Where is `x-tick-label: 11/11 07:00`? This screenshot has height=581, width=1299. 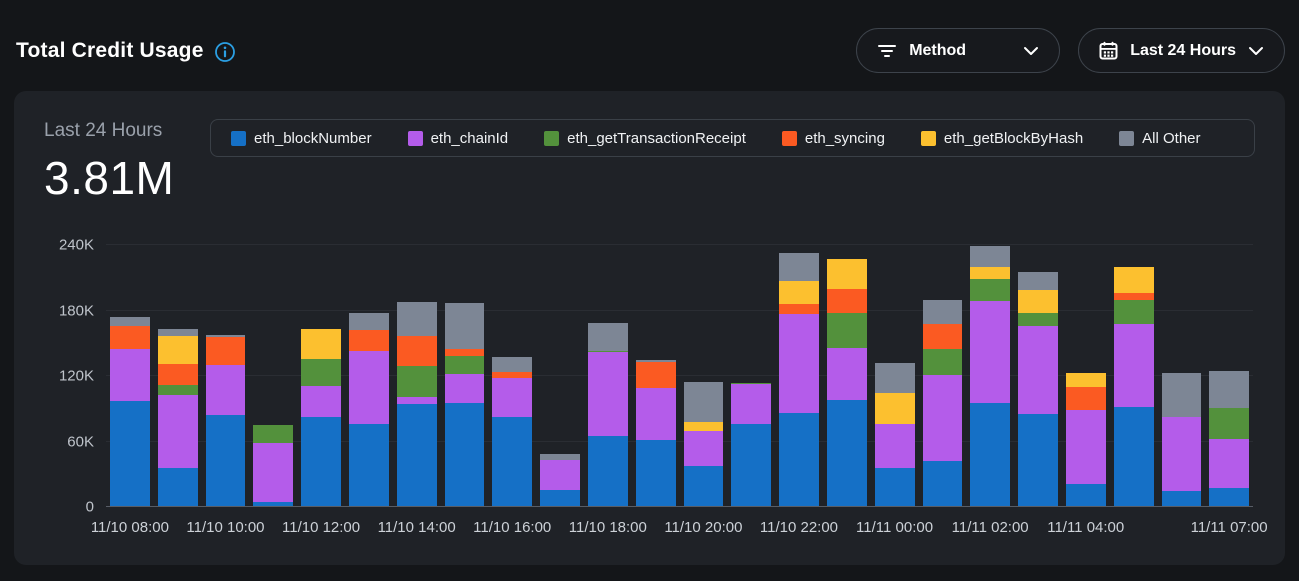
x-tick-label: 11/11 07:00 is located at coordinates (1229, 527).